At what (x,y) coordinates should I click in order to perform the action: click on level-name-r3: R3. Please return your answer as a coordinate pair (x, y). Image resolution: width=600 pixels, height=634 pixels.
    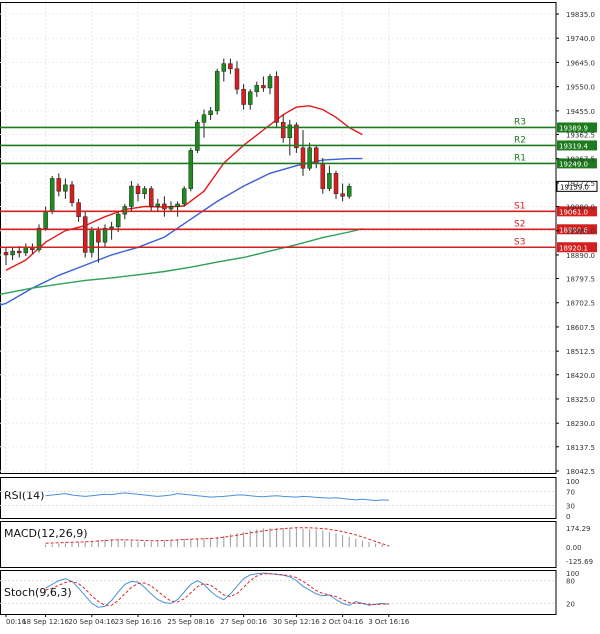
    Looking at the image, I should click on (520, 122).